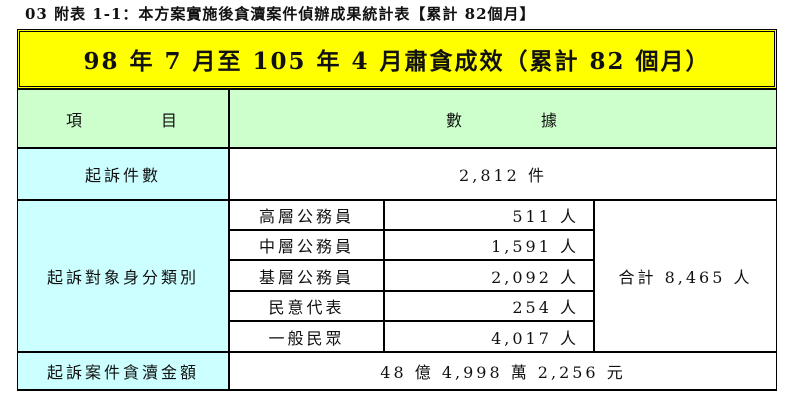 This screenshot has height=405, width=796. I want to click on indicted-cases-label: 起訴件數, so click(123, 174).